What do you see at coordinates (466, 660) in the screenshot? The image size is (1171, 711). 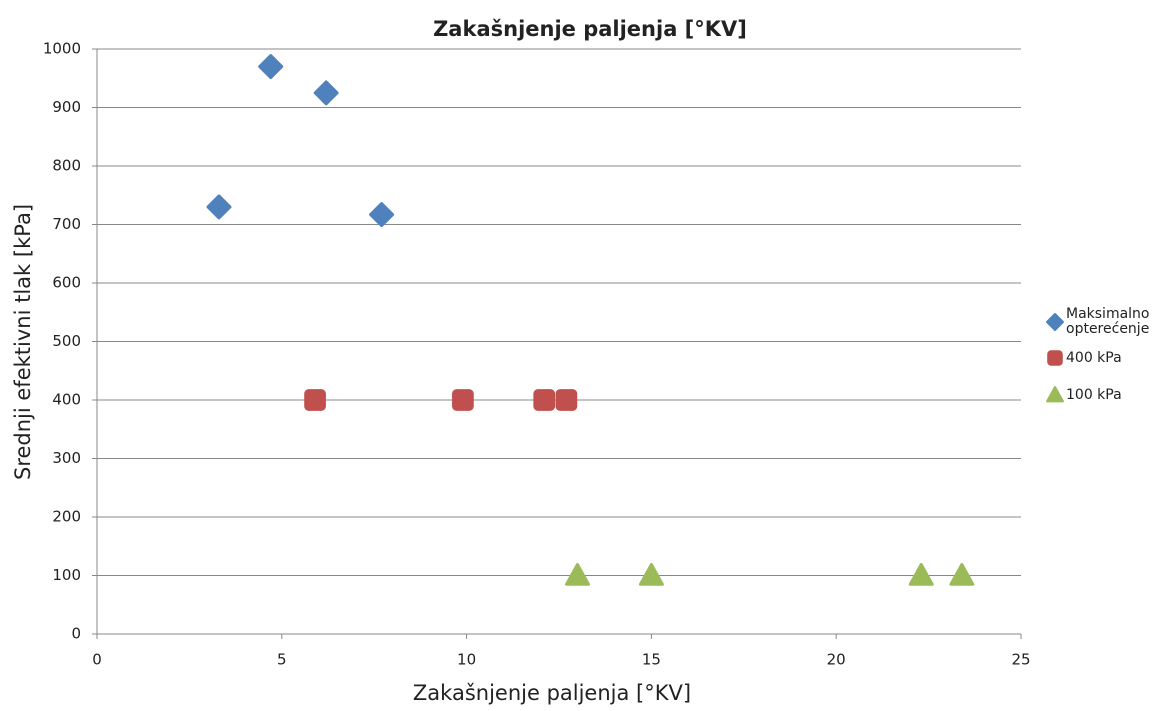 I see `x-tick-label: 10` at bounding box center [466, 660].